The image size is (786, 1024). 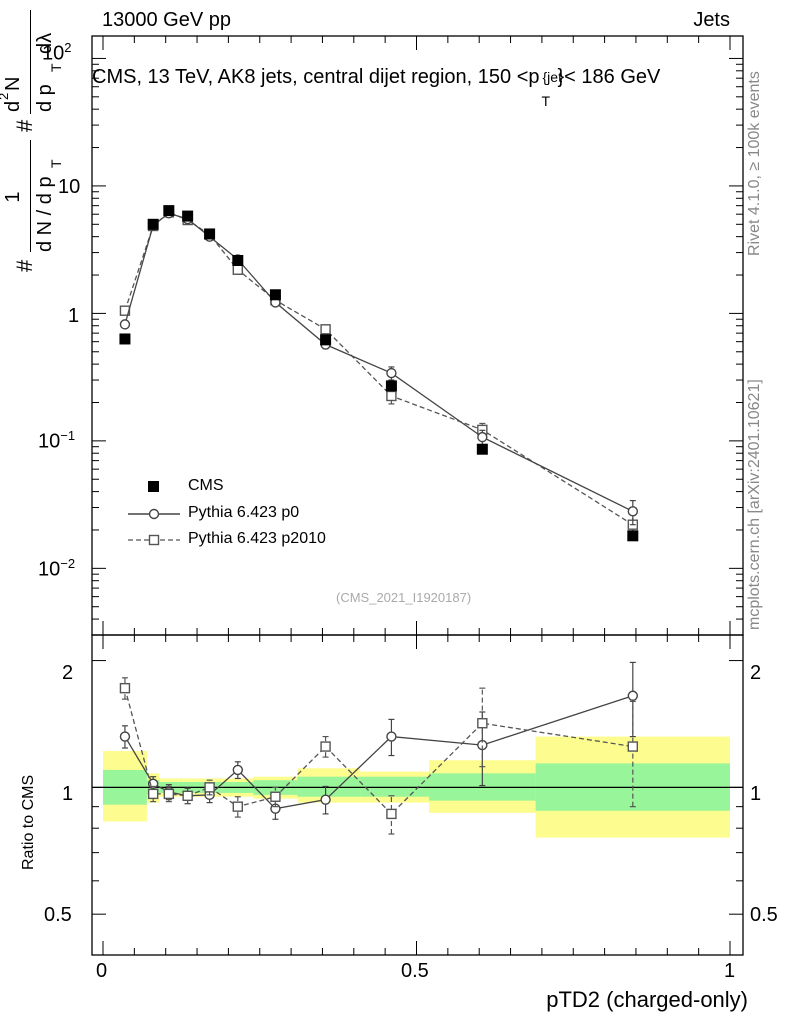 I want to click on legend-p0-marker, so click(x=154, y=514).